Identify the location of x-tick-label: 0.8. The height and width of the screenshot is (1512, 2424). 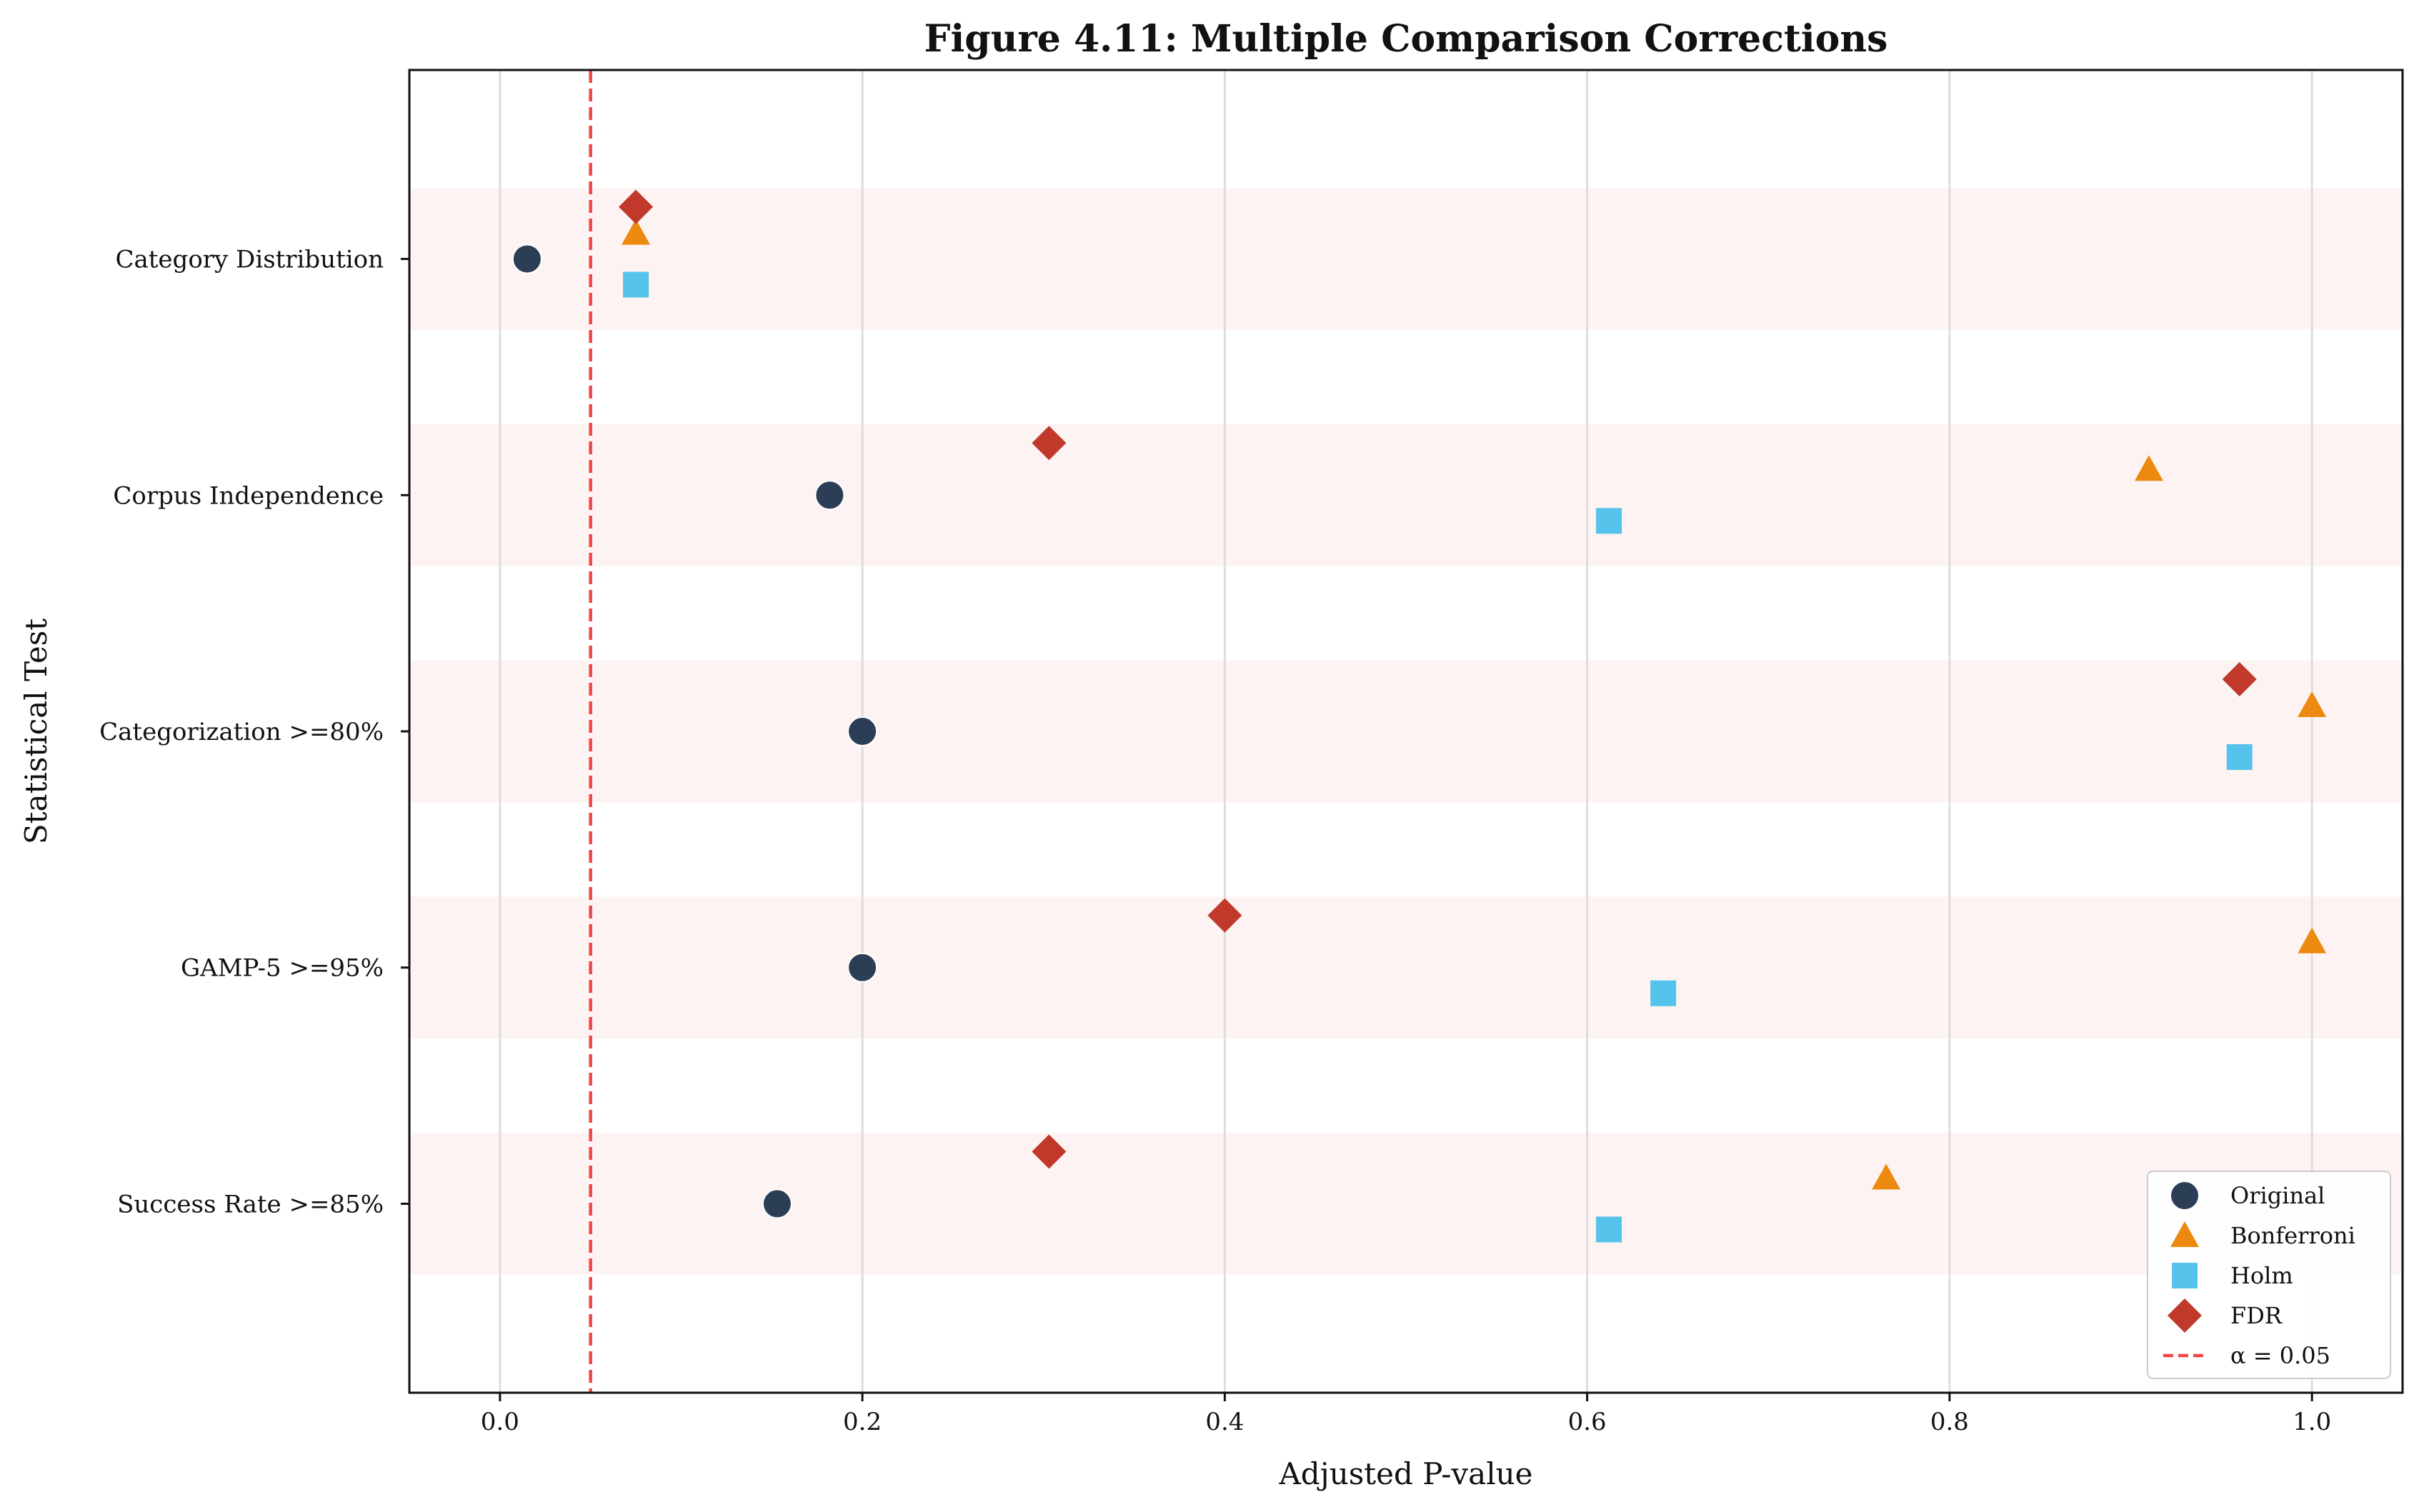
(1949, 1422).